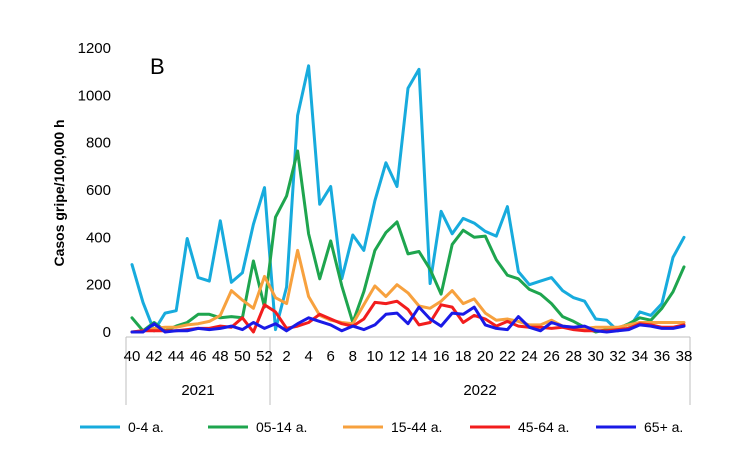 The width and height of the screenshot is (732, 464). What do you see at coordinates (154, 356) in the screenshot?
I see `x-tick-label: 42` at bounding box center [154, 356].